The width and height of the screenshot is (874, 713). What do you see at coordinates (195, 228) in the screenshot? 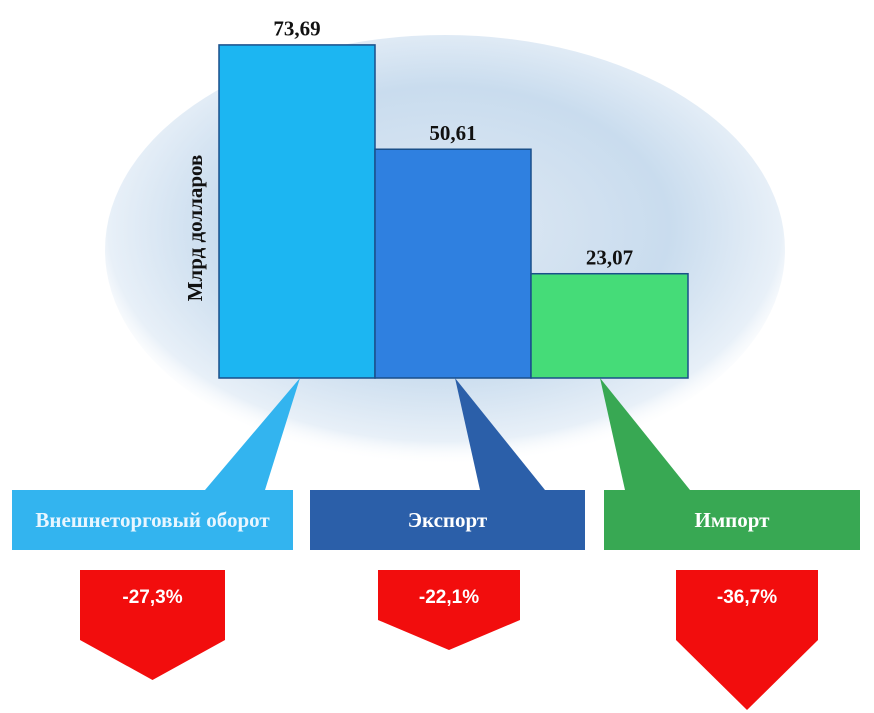
I see `y-axis-label: Млрд долларов` at bounding box center [195, 228].